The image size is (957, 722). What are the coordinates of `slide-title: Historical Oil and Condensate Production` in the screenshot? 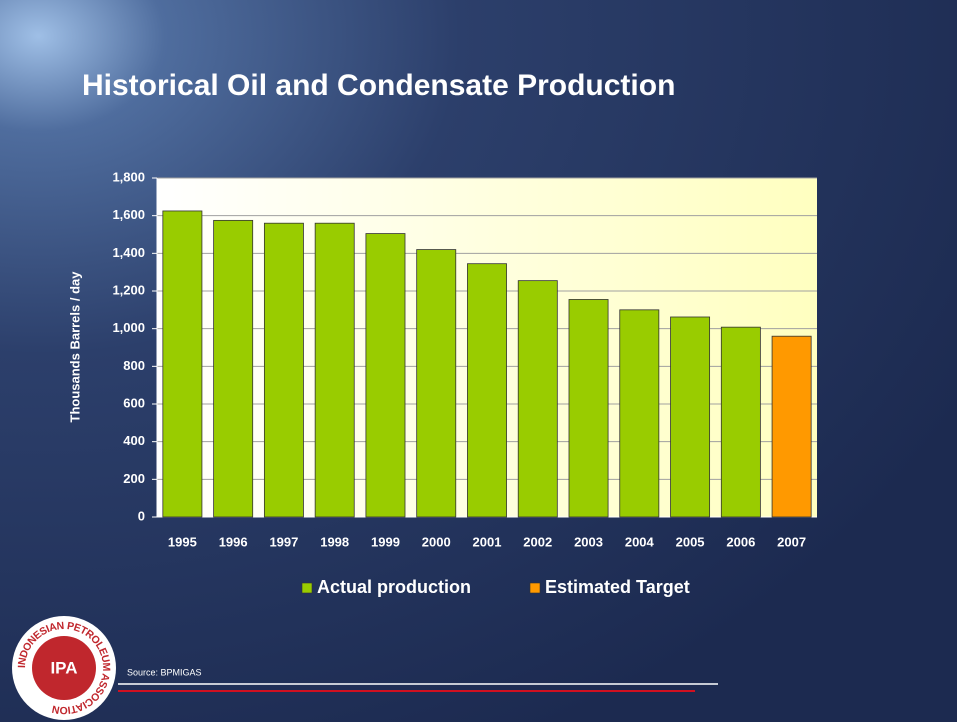 It's located at (378, 85).